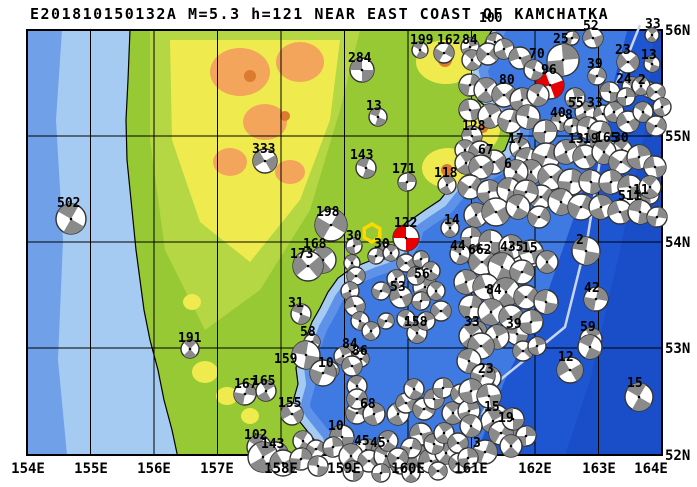  I want to click on depth-label: 17, so click(516, 139).